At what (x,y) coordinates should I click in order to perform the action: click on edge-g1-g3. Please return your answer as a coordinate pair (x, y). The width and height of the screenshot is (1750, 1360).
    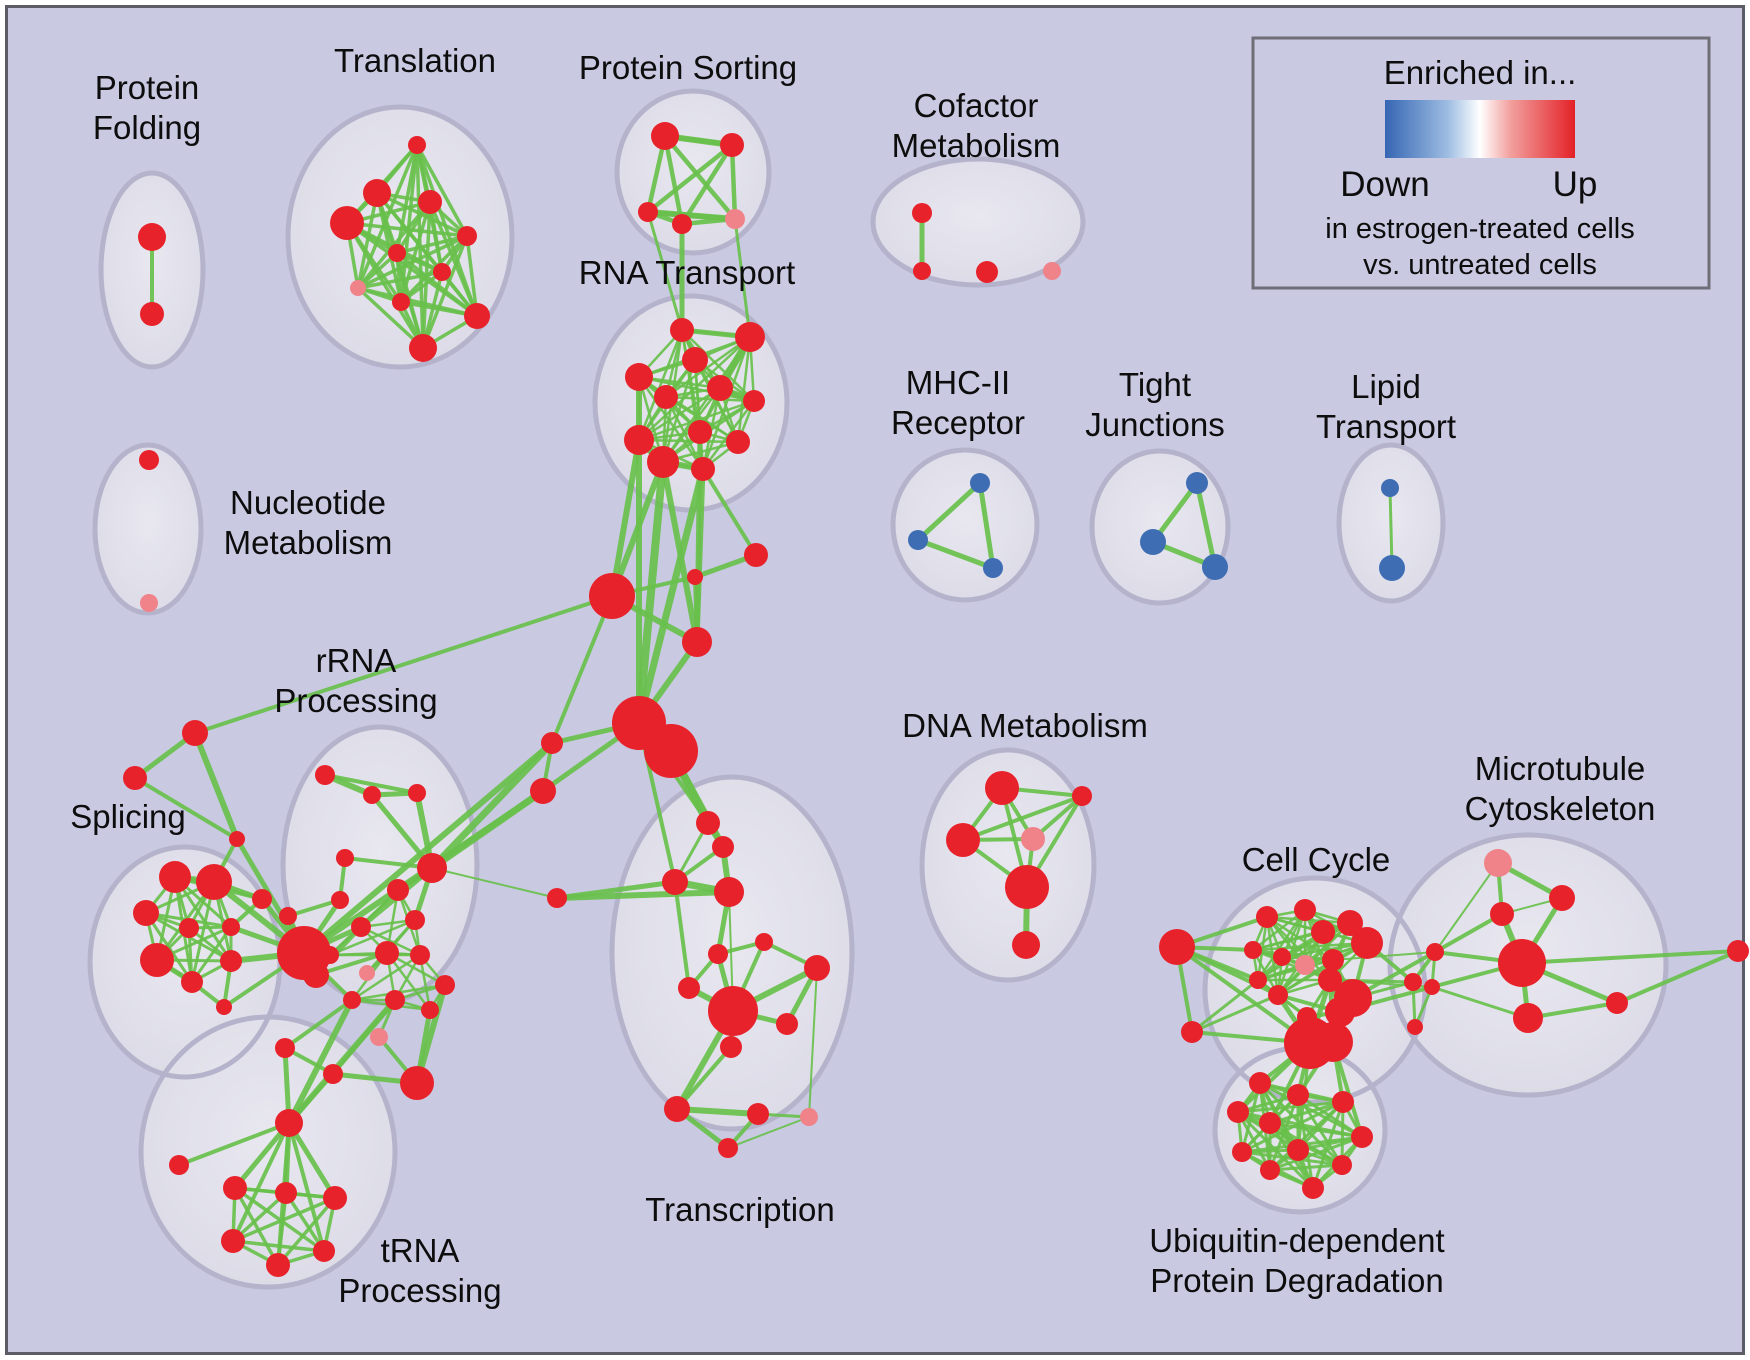
    Looking at the image, I should click on (216, 786).